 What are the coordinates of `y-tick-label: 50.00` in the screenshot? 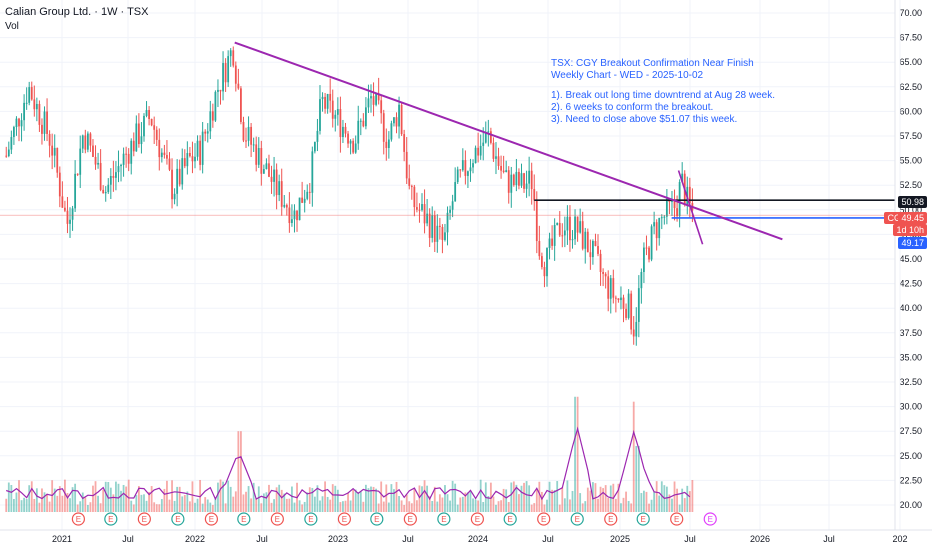 It's located at (910, 210).